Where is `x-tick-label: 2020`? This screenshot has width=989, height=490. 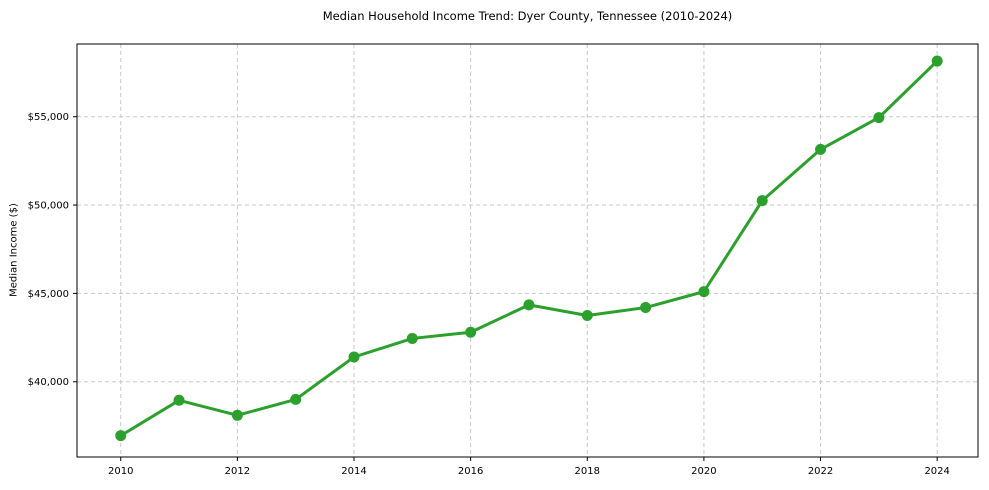 x-tick-label: 2020 is located at coordinates (703, 471).